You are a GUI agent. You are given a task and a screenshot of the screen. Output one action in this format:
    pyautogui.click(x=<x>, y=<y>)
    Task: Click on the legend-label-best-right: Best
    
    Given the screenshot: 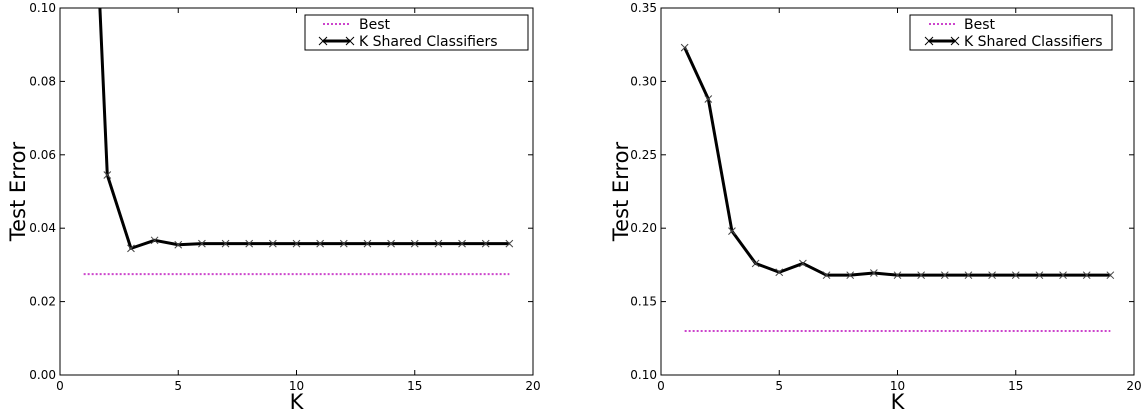 What is the action you would take?
    pyautogui.click(x=980, y=25)
    